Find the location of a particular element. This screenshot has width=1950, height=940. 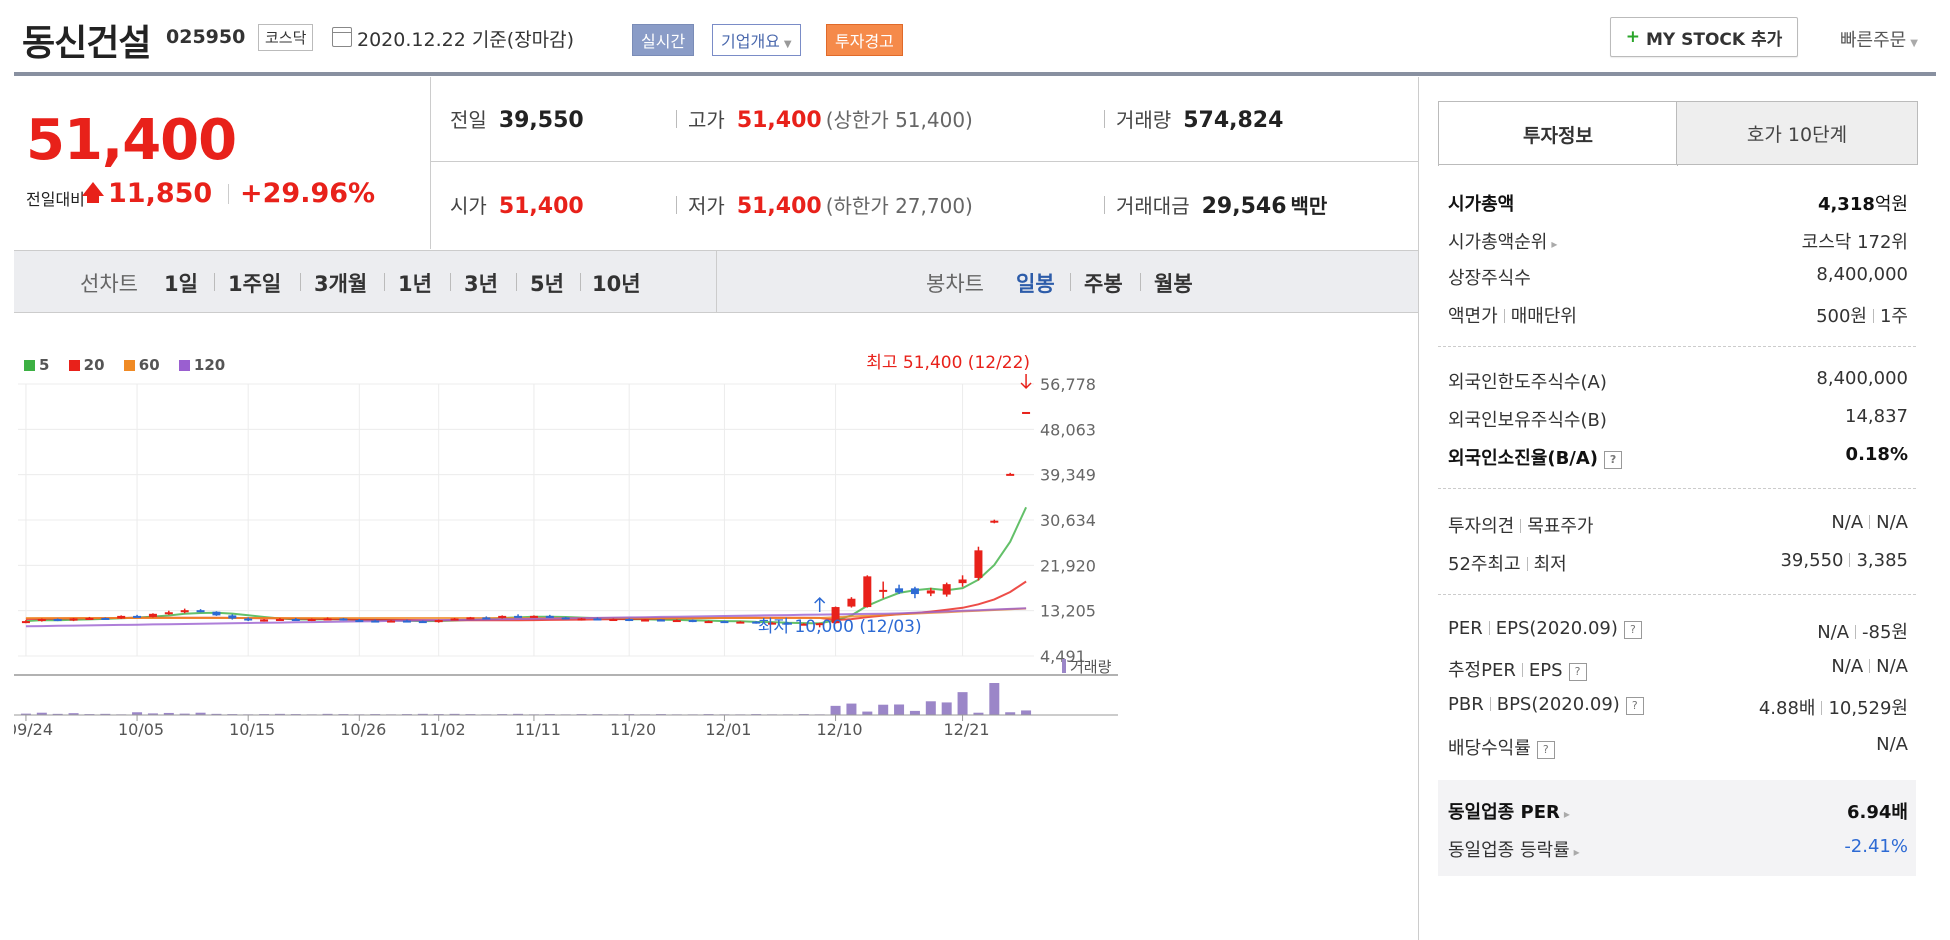

stat-high-value: 51,400 is located at coordinates (779, 120).